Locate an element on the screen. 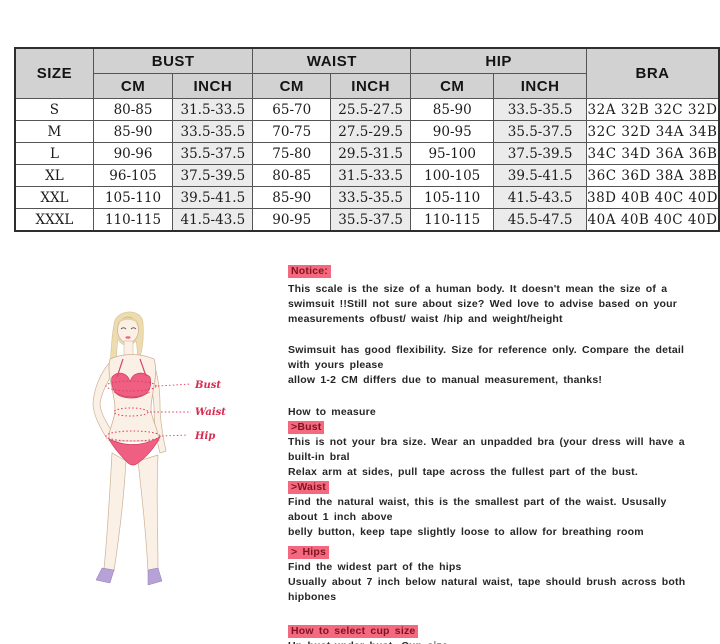  right-leg is located at coordinates (148, 513).